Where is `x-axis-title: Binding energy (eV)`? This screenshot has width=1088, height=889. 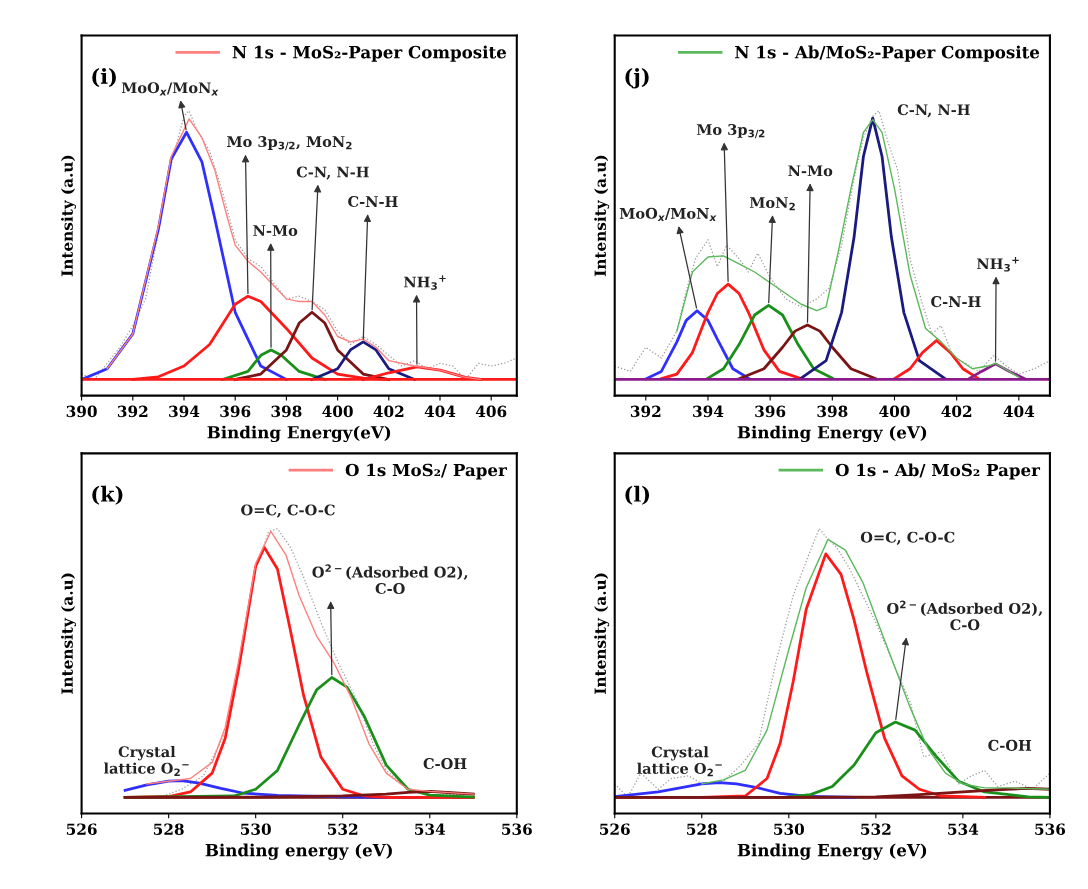
x-axis-title: Binding energy (eV) is located at coordinates (298, 851).